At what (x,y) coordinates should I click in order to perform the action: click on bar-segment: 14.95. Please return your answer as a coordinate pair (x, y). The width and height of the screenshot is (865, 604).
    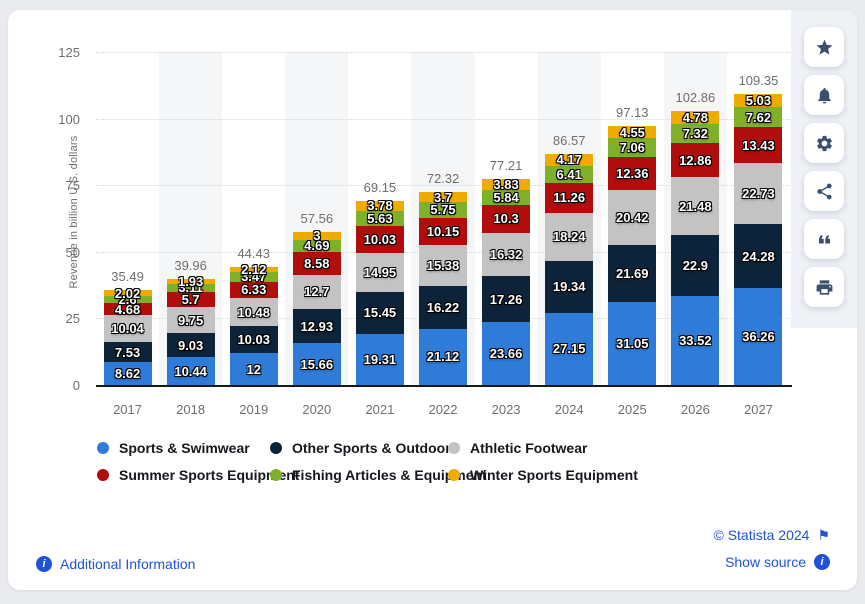
    Looking at the image, I should click on (379, 272).